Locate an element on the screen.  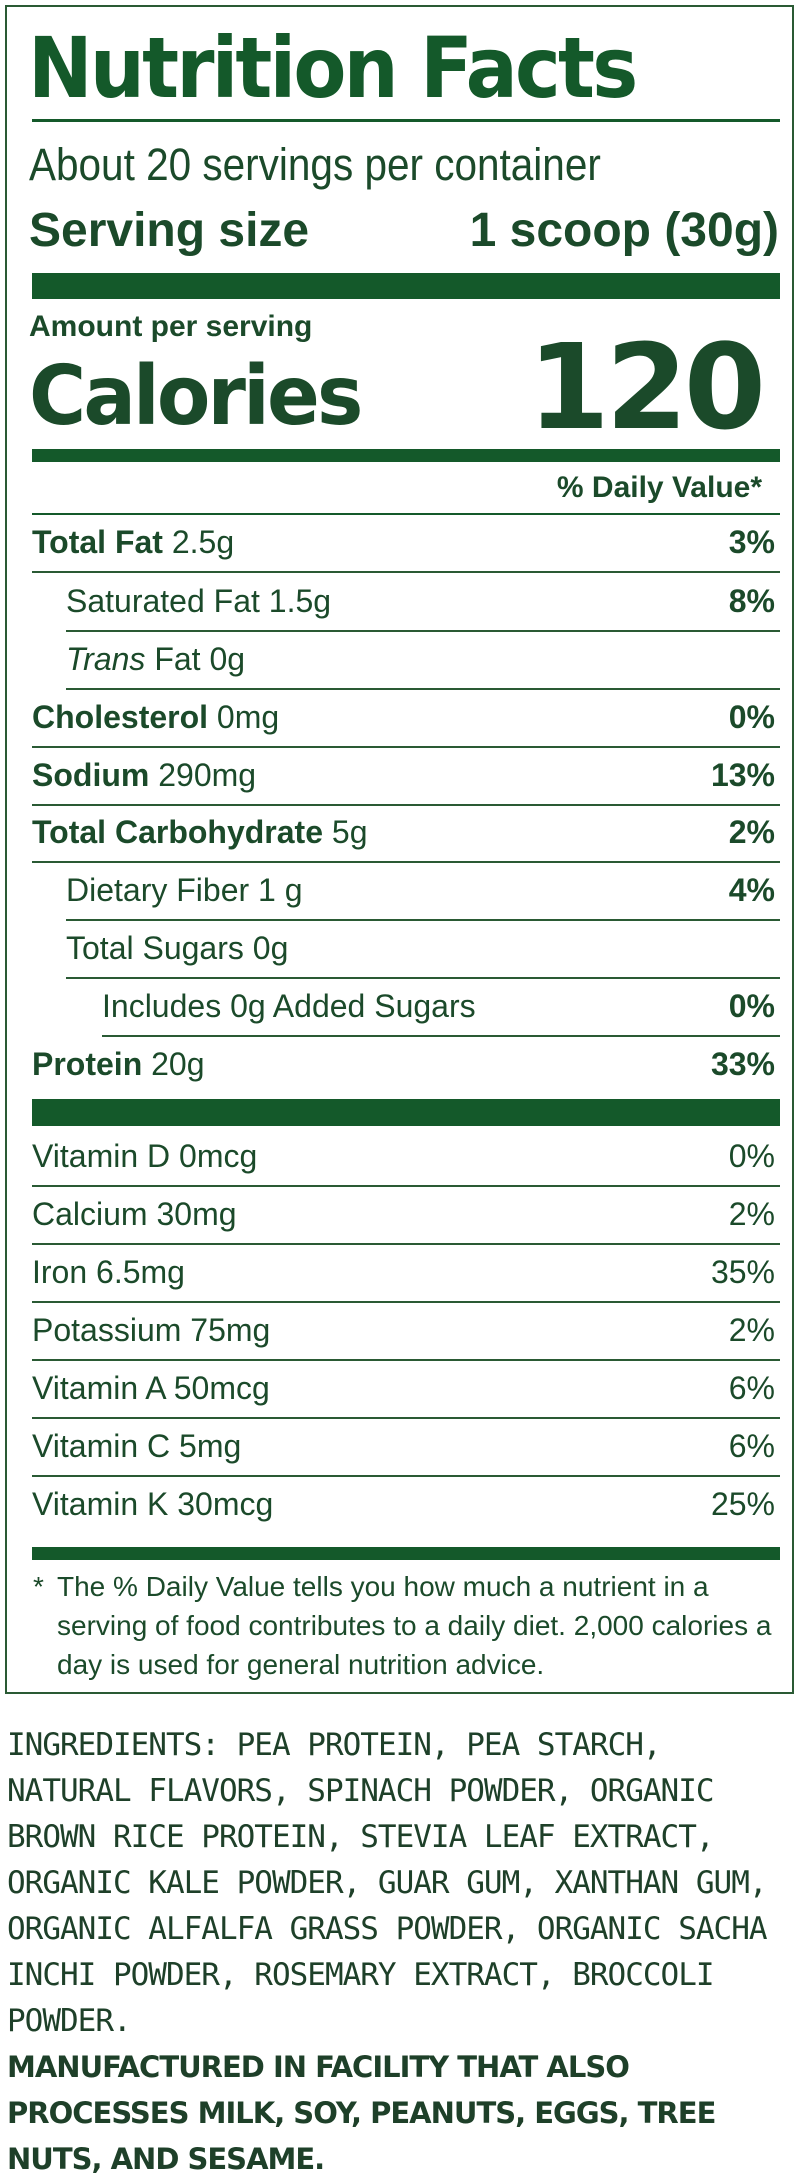
serving-size-label: Serving size is located at coordinates (169, 230).